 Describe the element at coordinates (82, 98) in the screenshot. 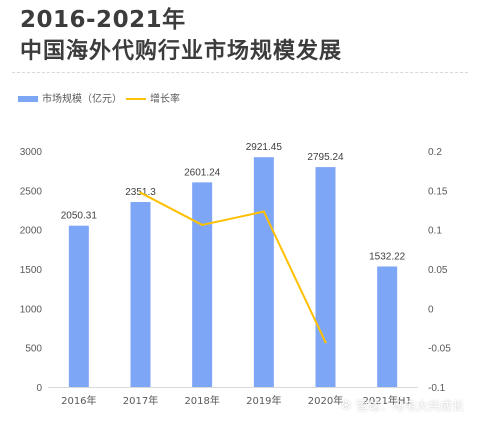

I see `legend-bar-label: 市场规模（亿元）` at that location.